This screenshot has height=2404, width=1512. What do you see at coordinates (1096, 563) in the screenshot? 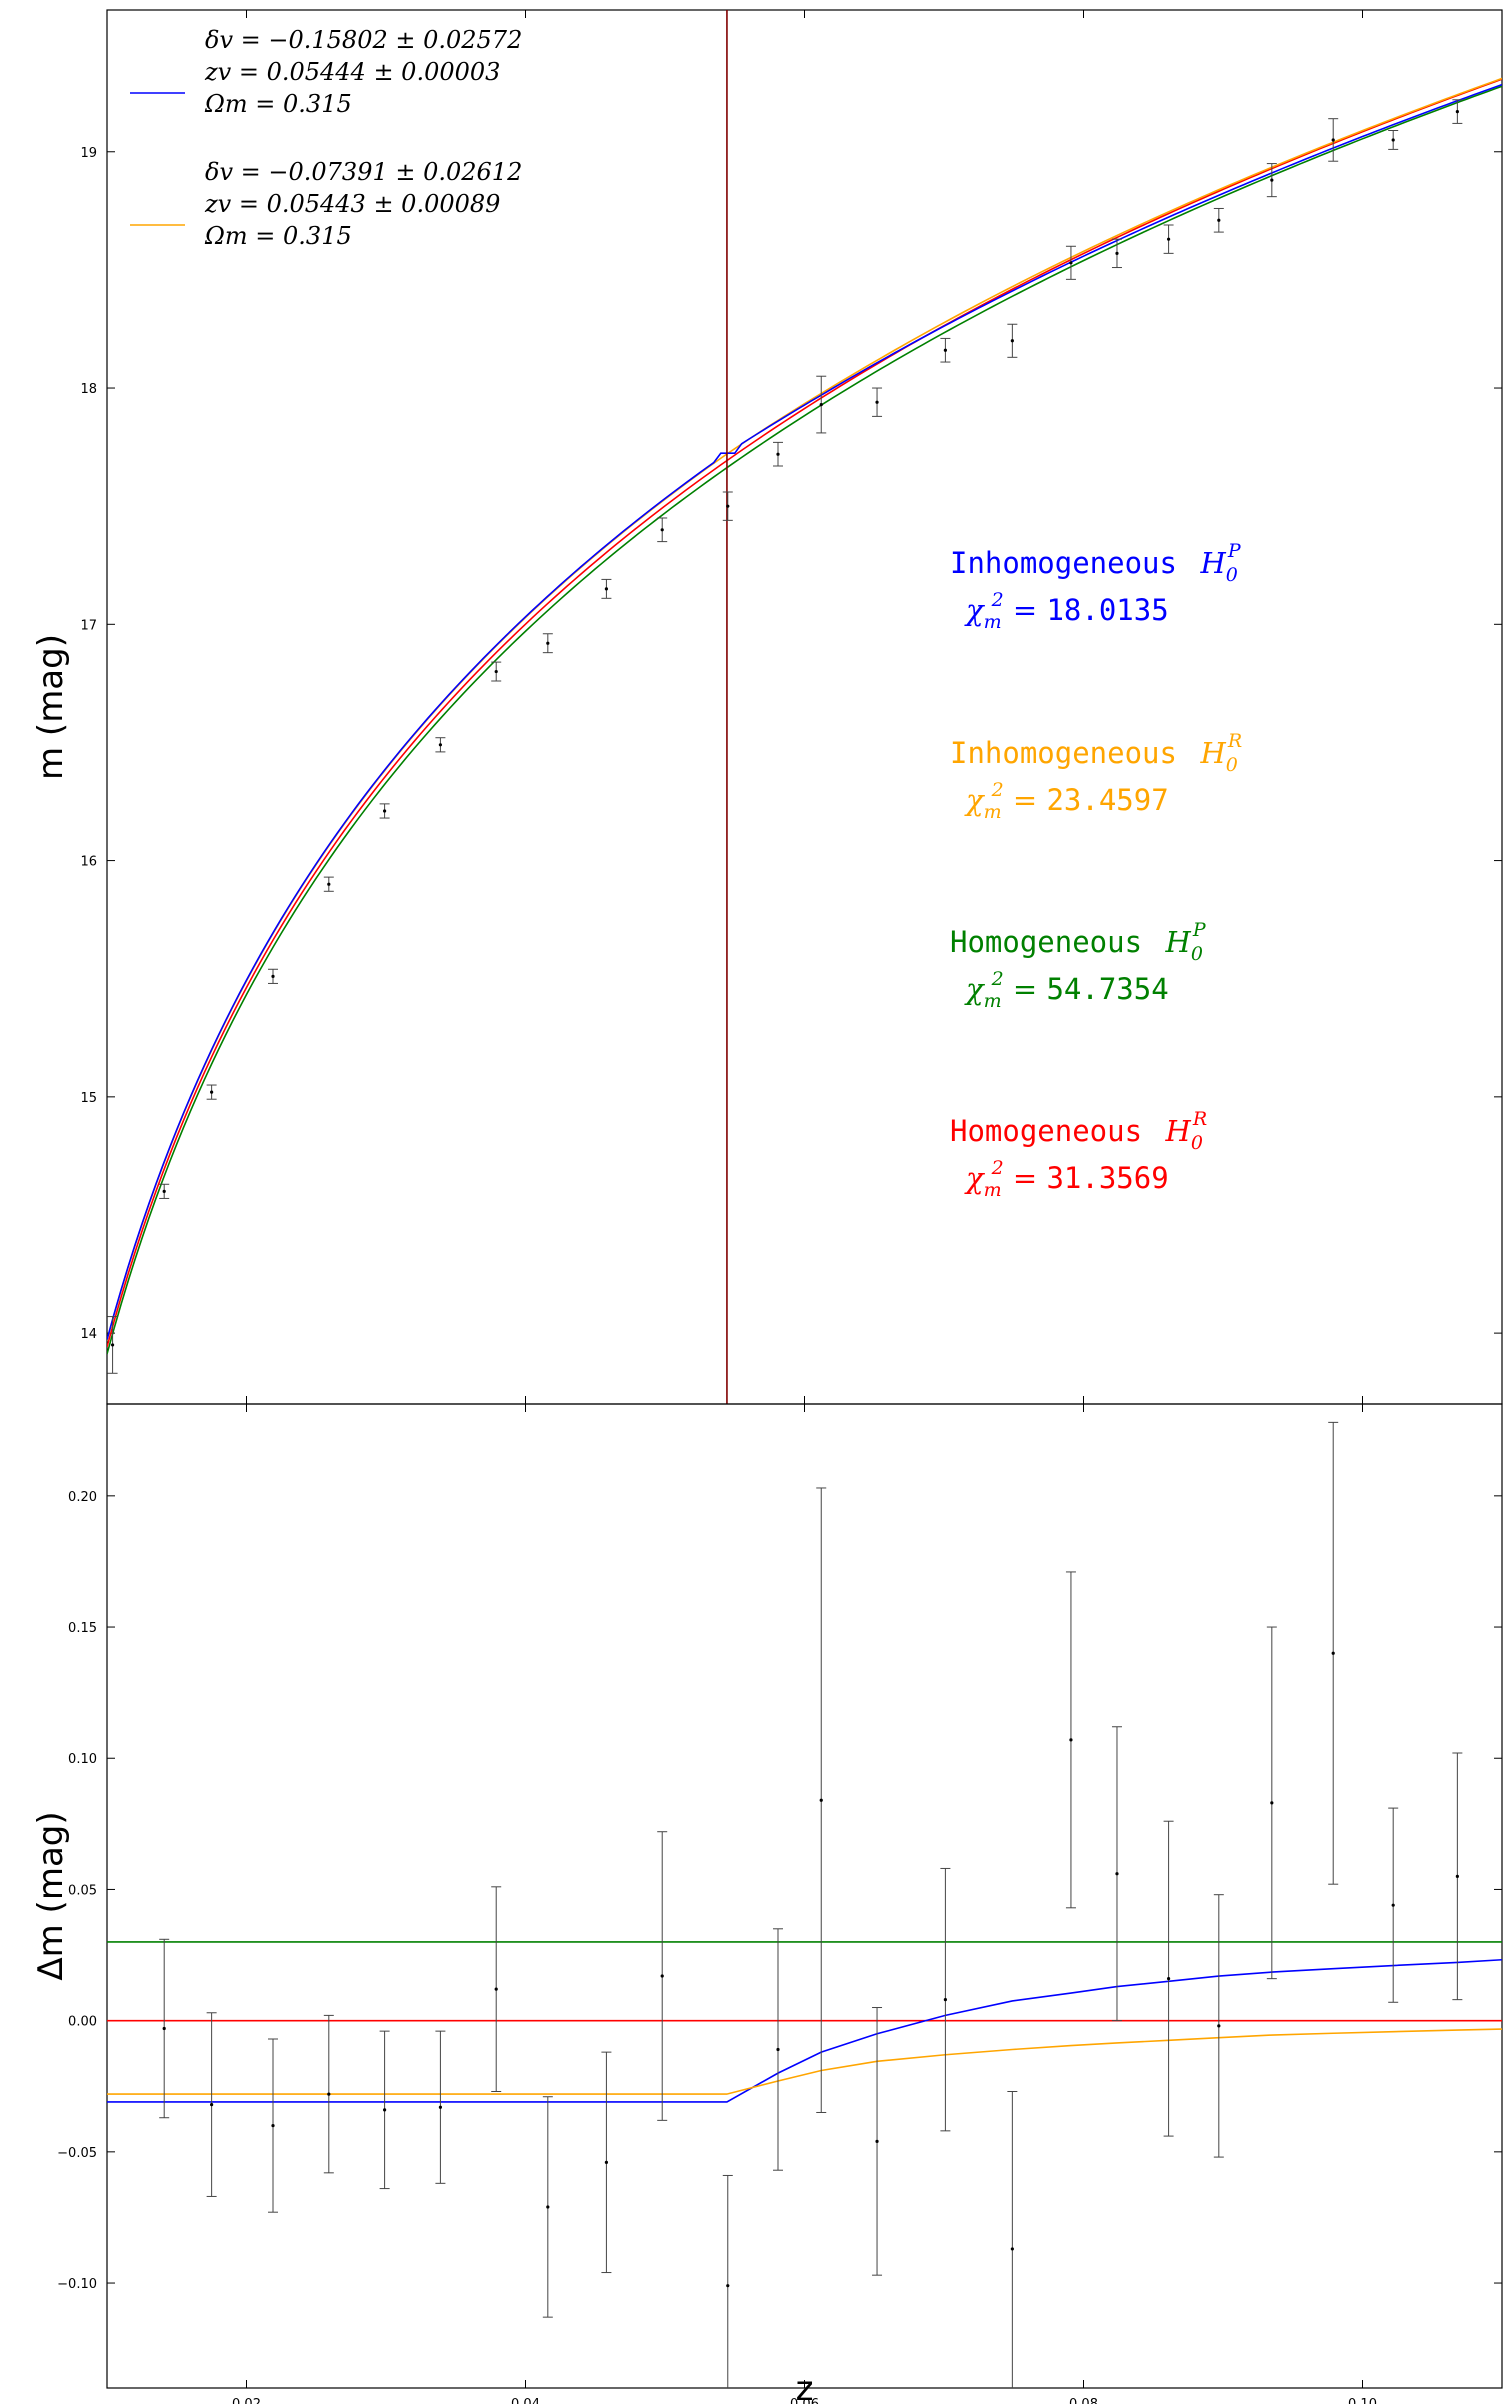
I see `annotation-model-name: Inhomogeneous H0P` at bounding box center [1096, 563].